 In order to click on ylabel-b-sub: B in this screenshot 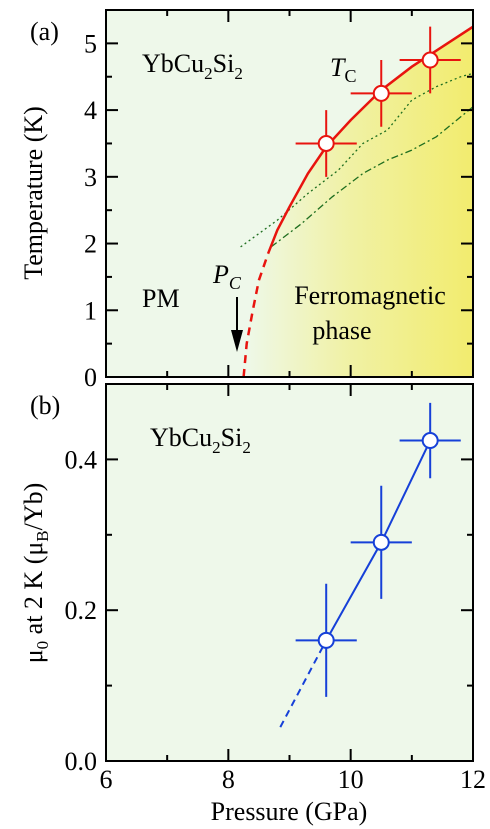, I will do `click(42, 535)`.